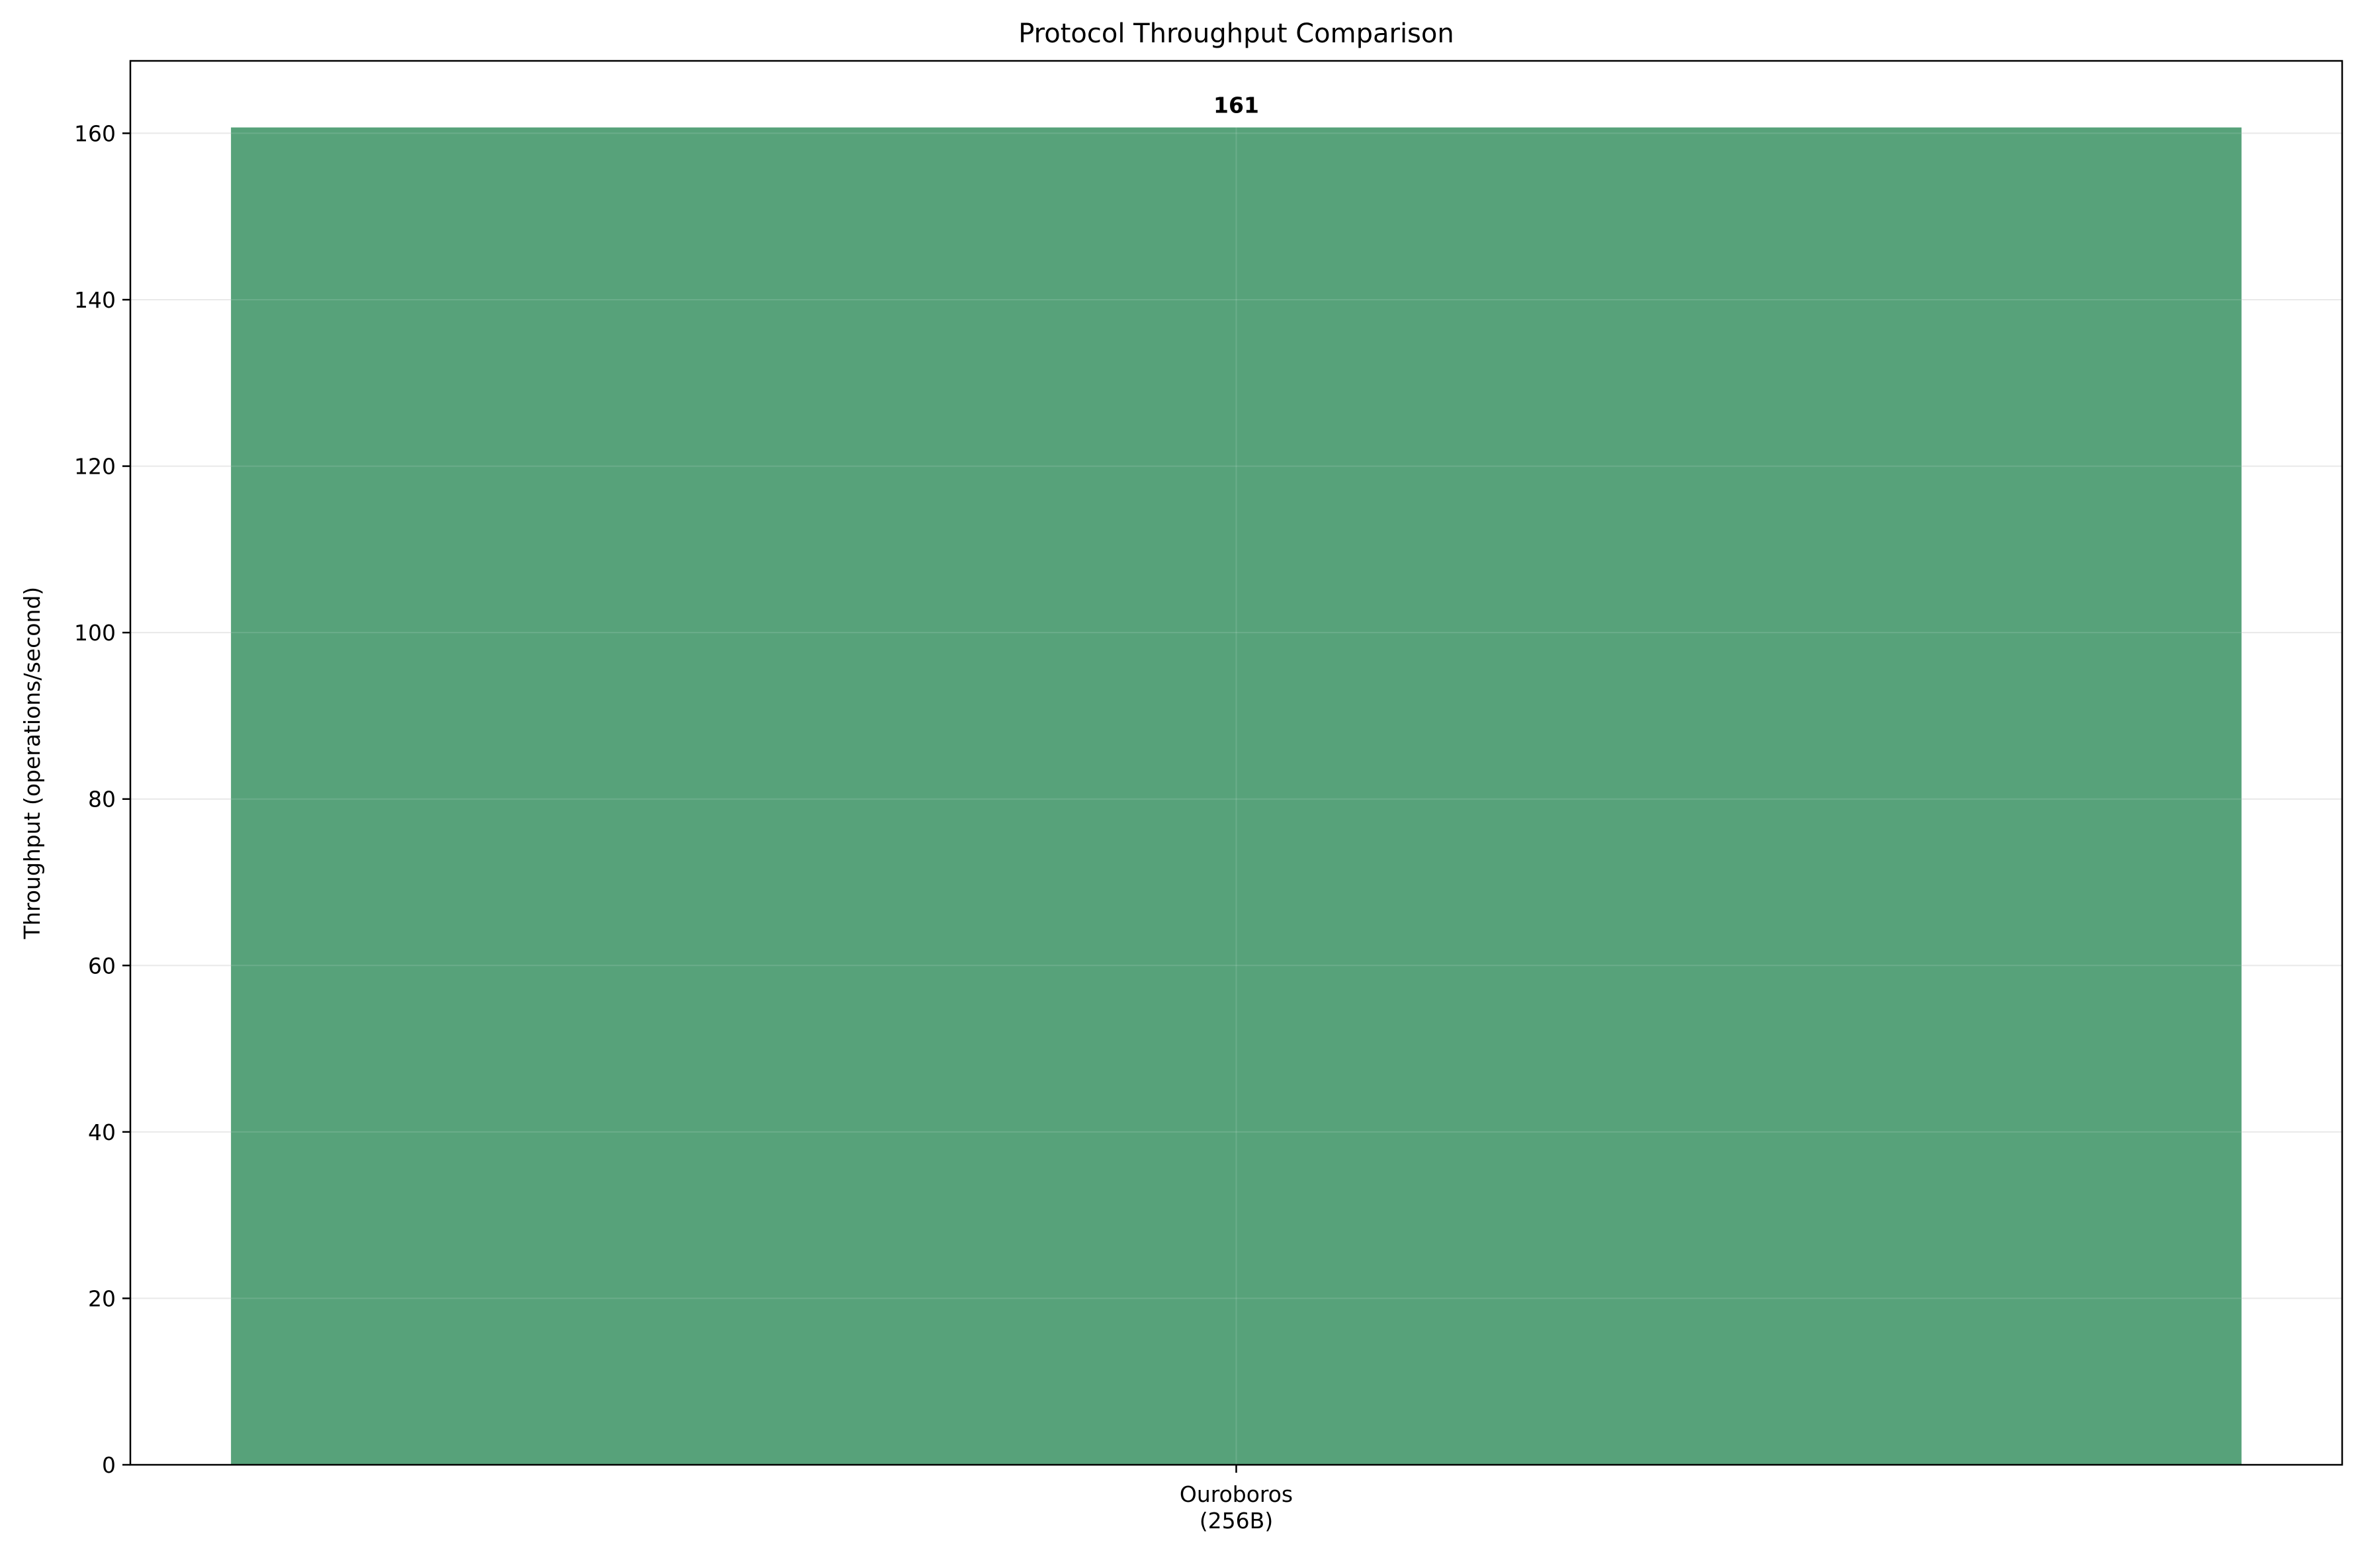  What do you see at coordinates (102, 1298) in the screenshot?
I see `y-tick-label: 20` at bounding box center [102, 1298].